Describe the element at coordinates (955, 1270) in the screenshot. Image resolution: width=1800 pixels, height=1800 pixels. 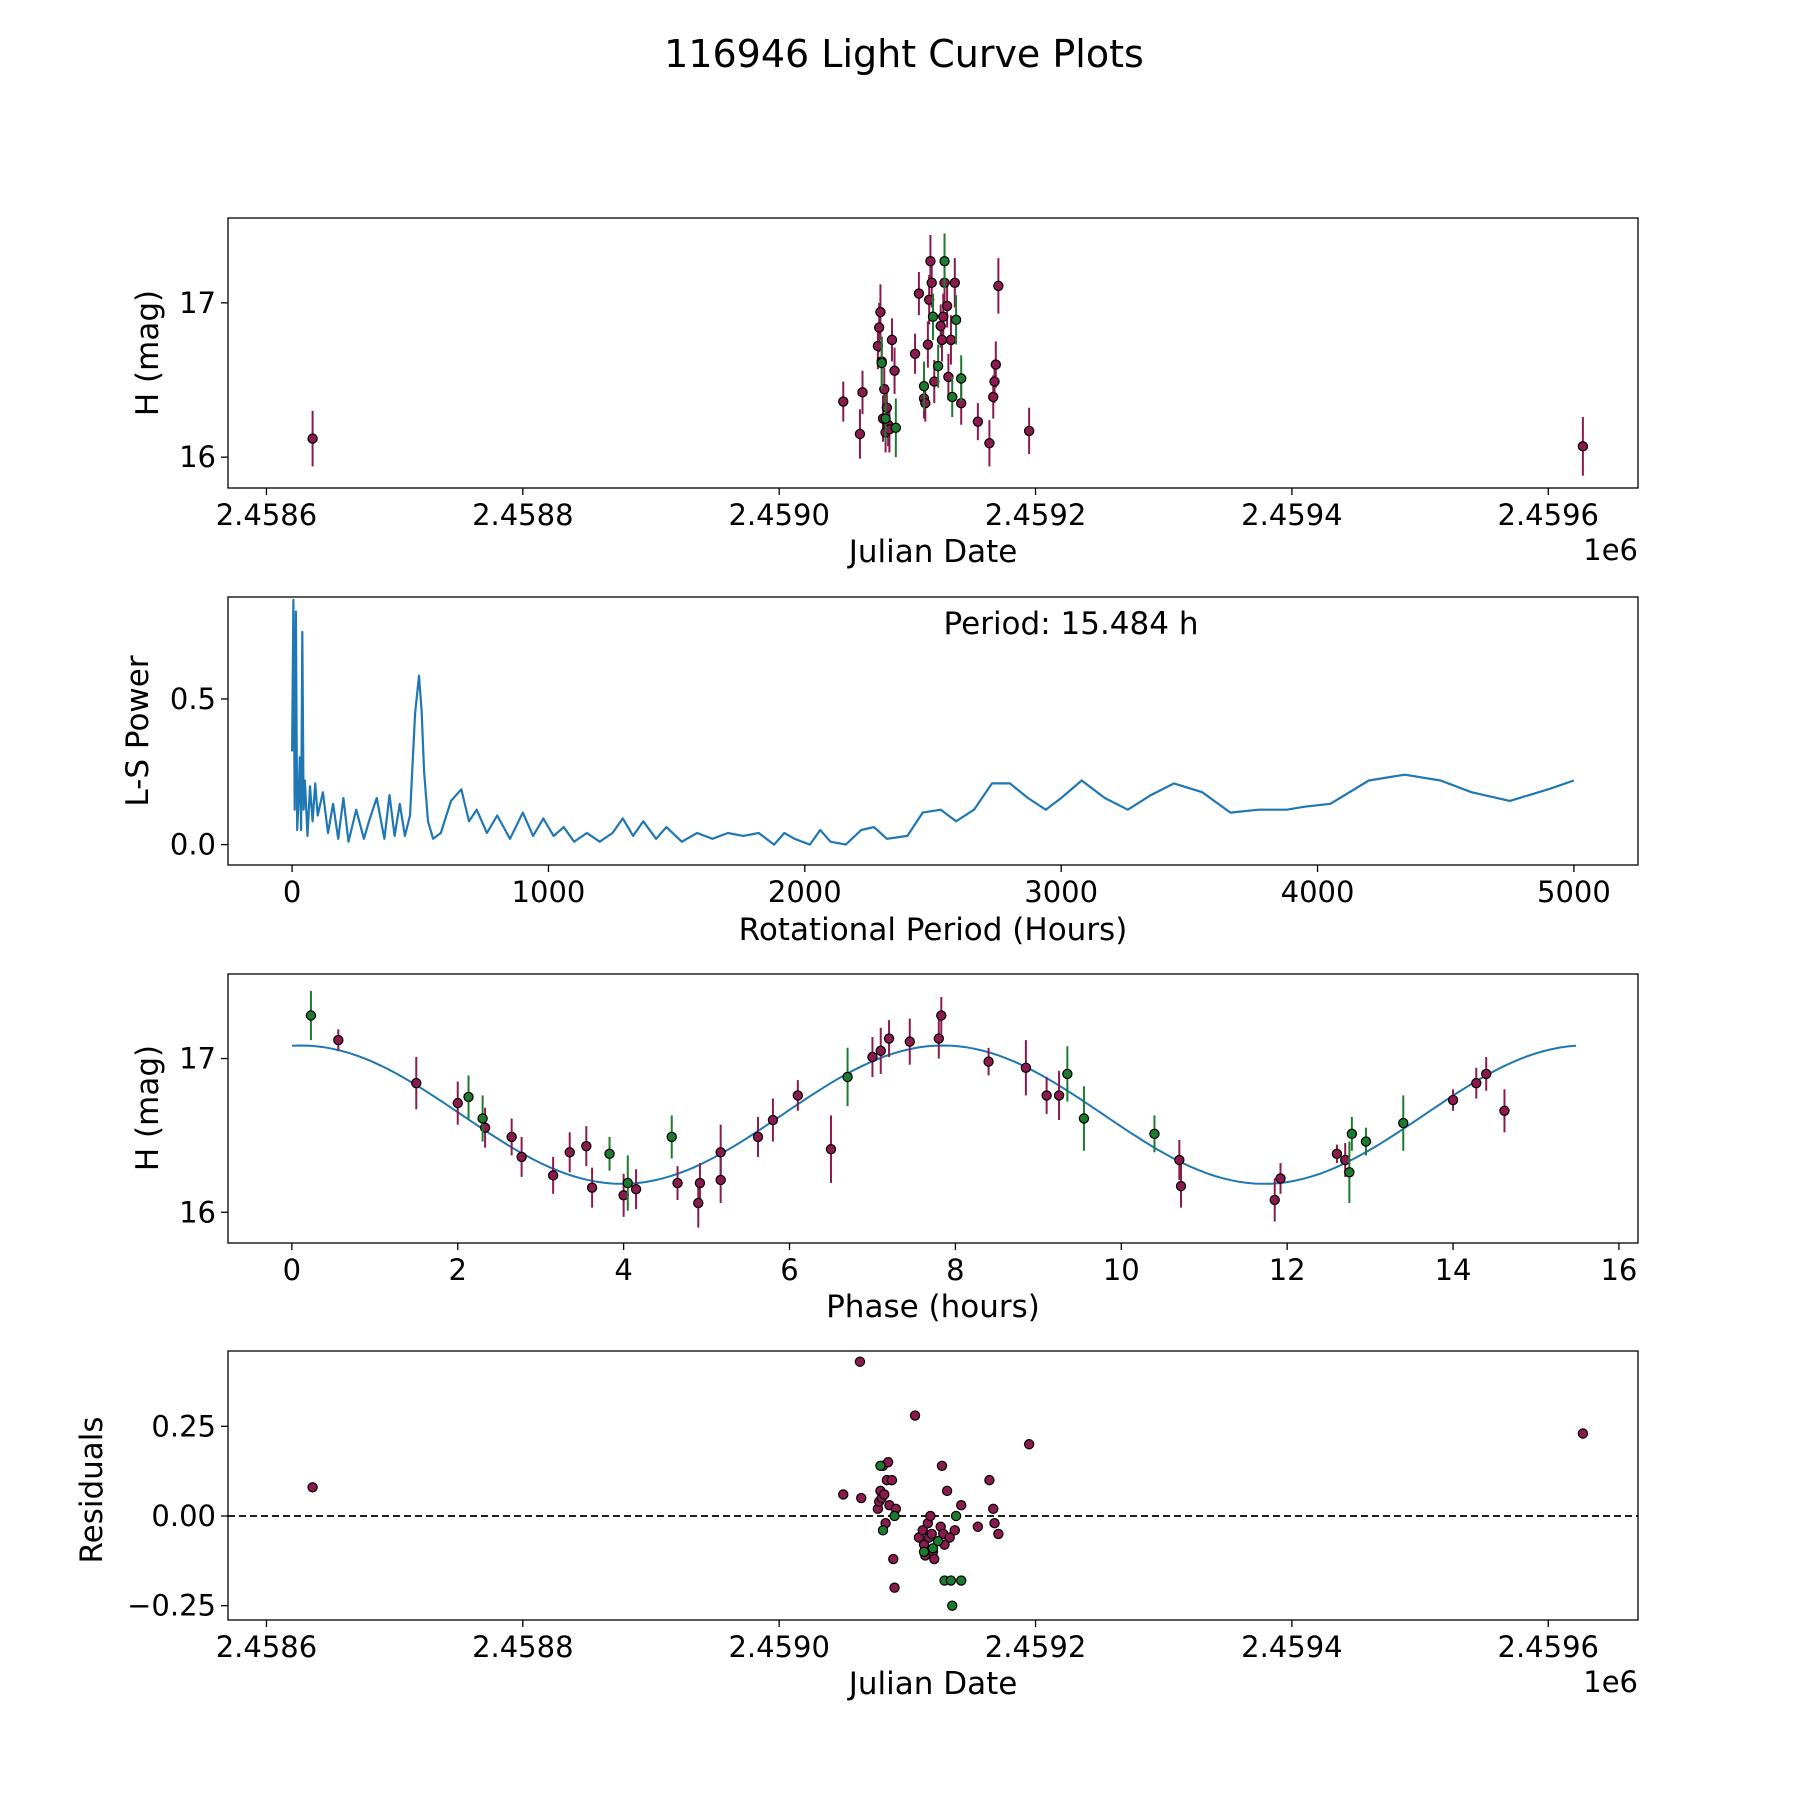
I see `phased-x-tick-label: 8` at that location.